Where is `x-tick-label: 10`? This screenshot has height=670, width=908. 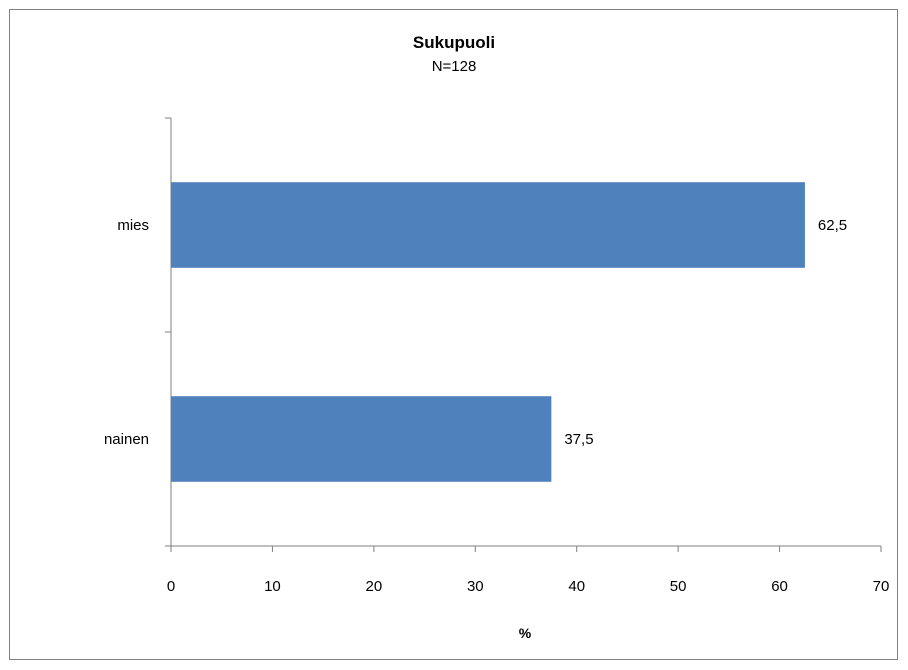 x-tick-label: 10 is located at coordinates (272, 586).